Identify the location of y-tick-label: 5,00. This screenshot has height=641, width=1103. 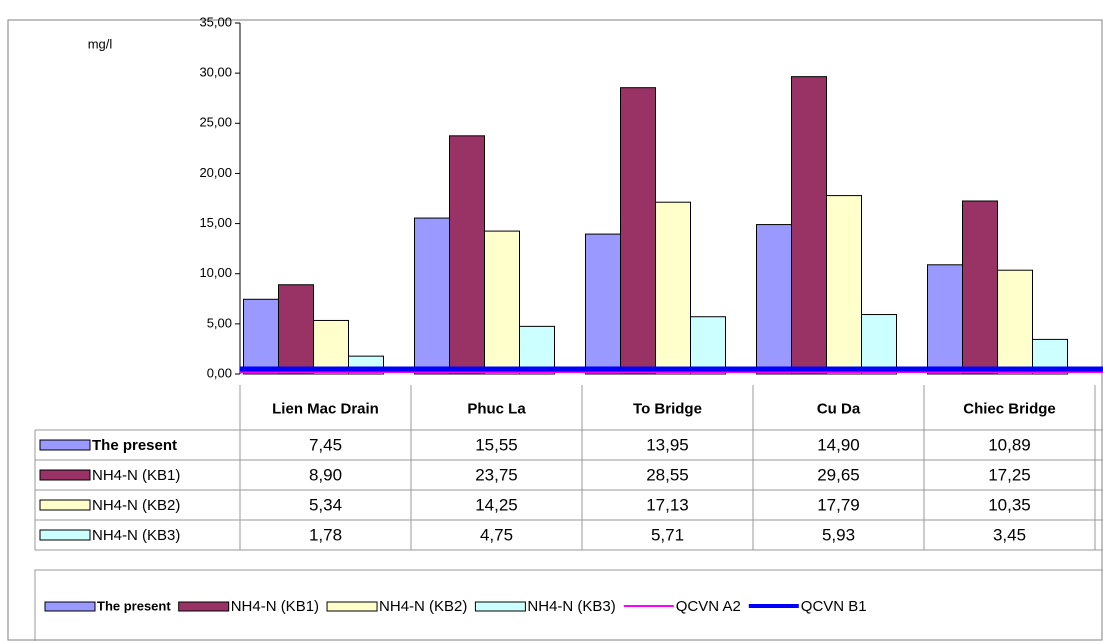
(219, 322).